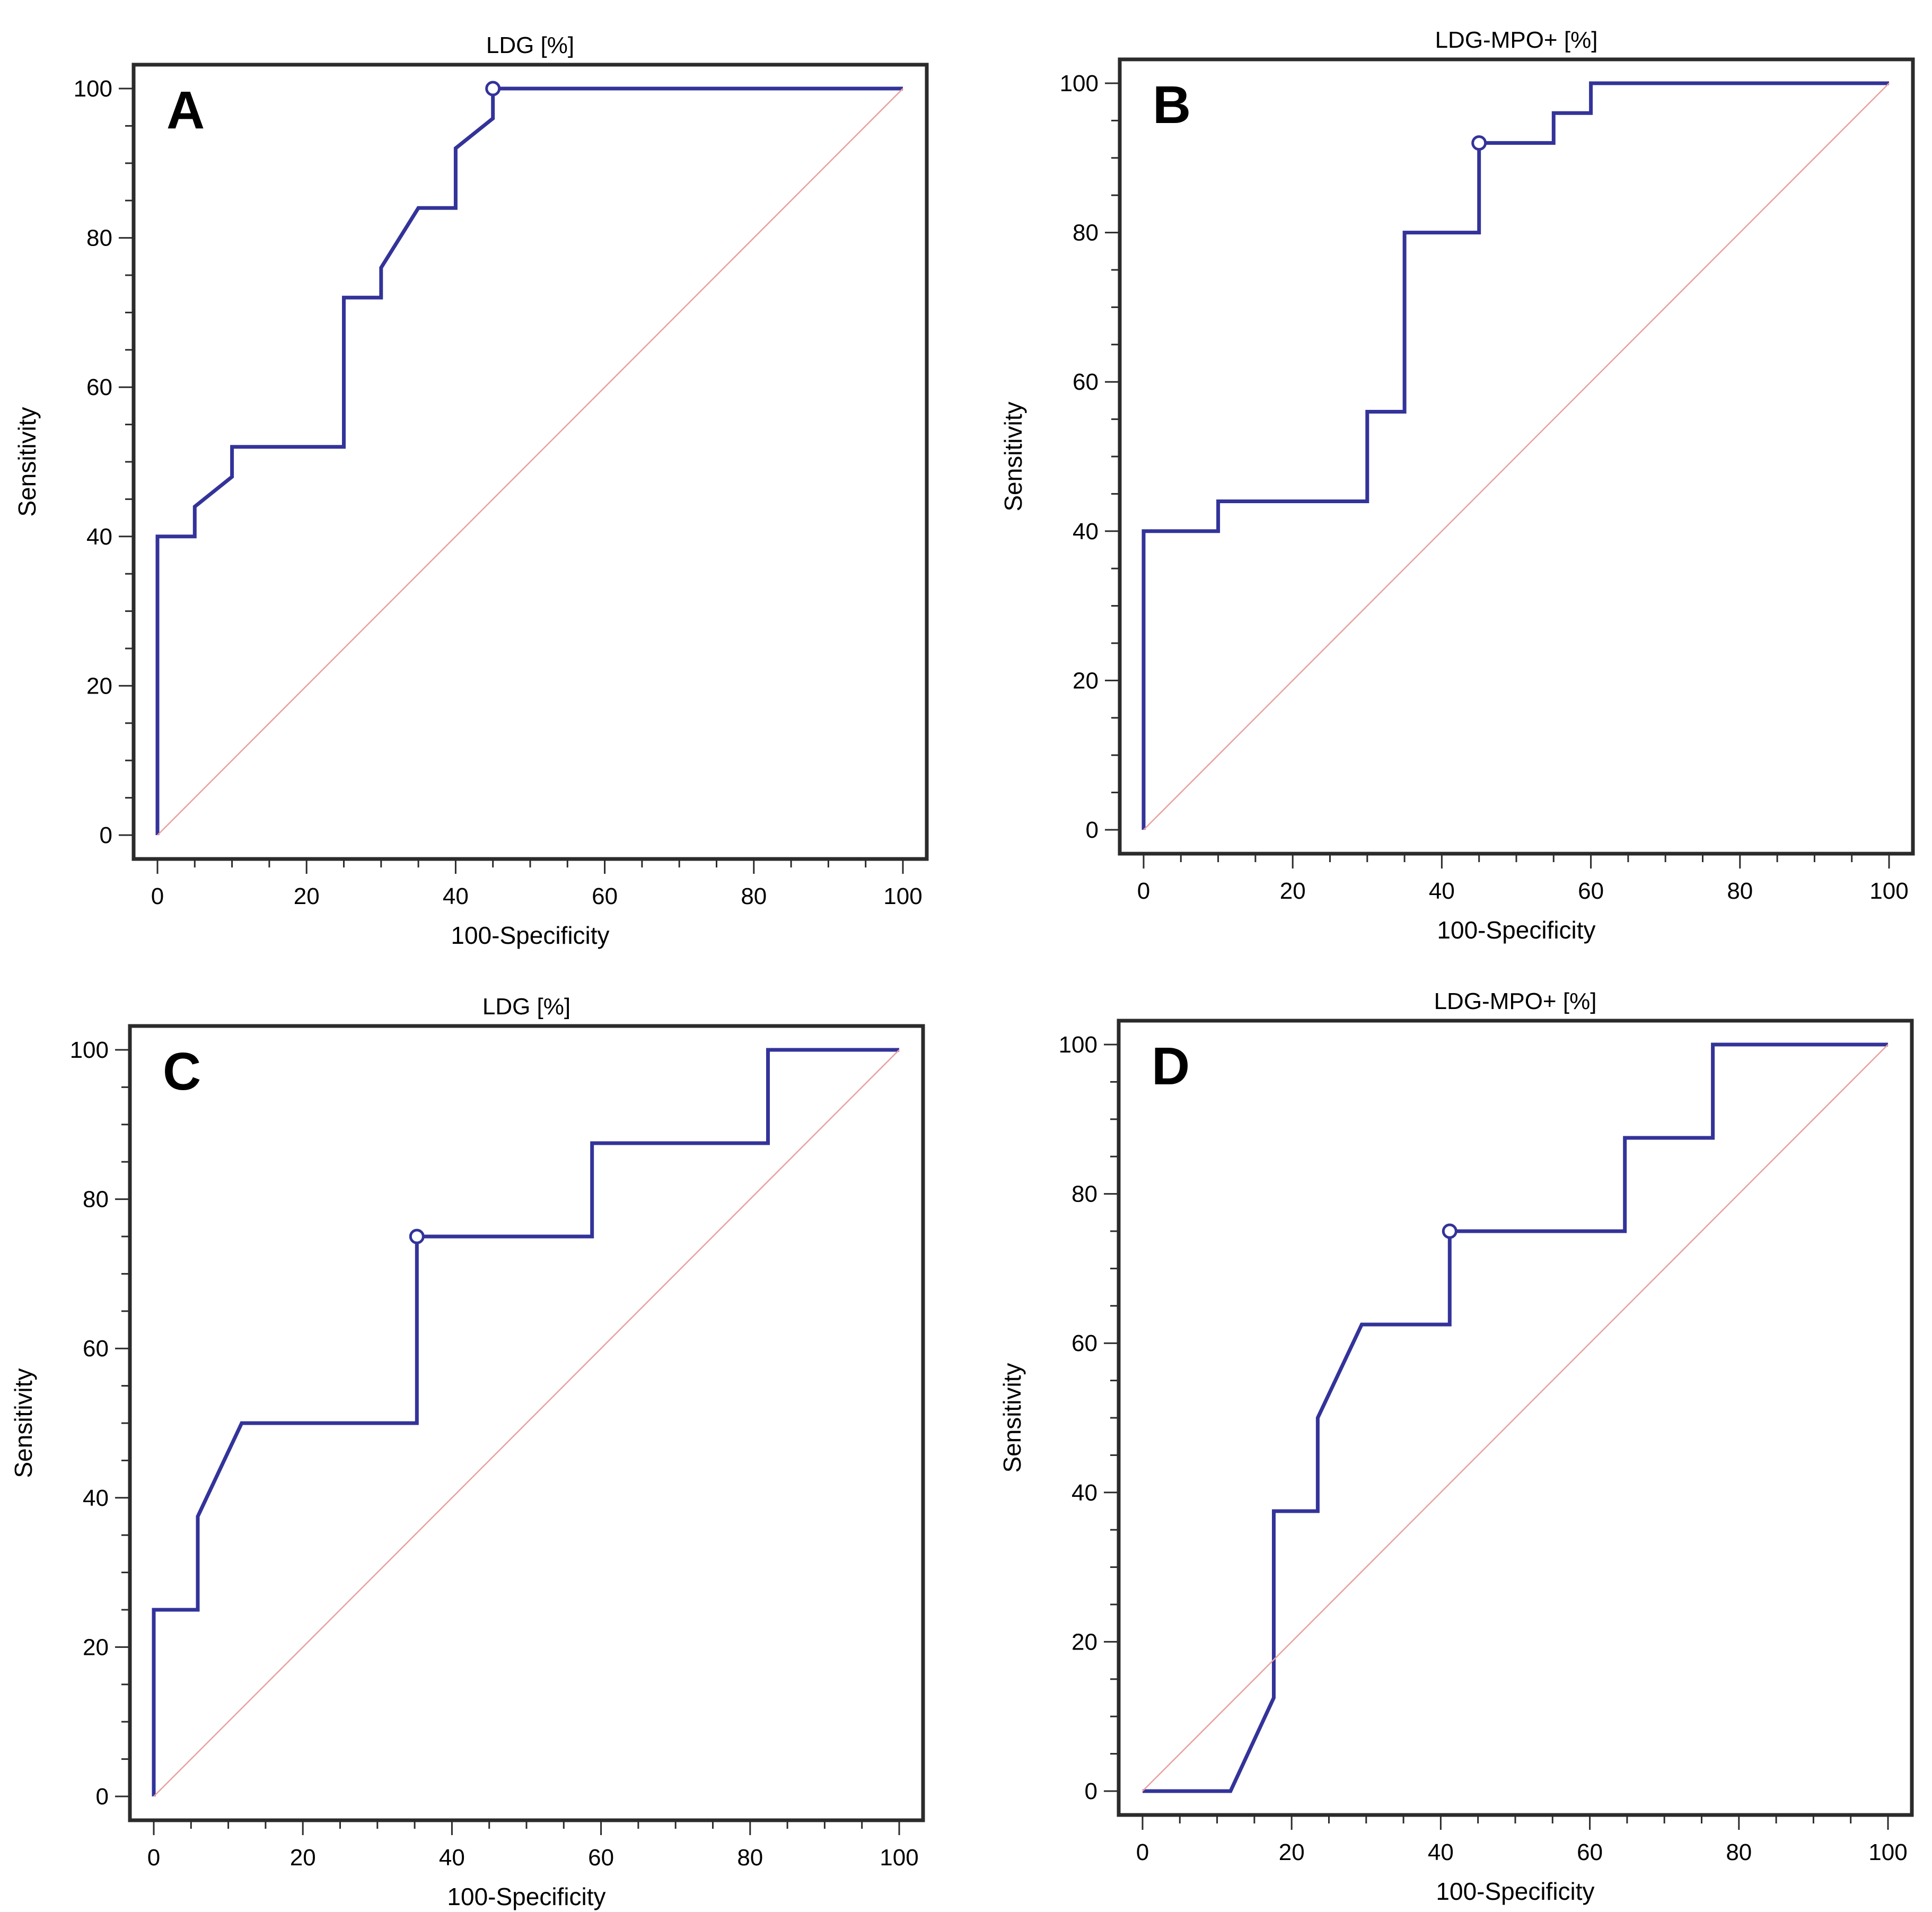  What do you see at coordinates (1171, 1066) in the screenshot?
I see `panel-letter: D` at bounding box center [1171, 1066].